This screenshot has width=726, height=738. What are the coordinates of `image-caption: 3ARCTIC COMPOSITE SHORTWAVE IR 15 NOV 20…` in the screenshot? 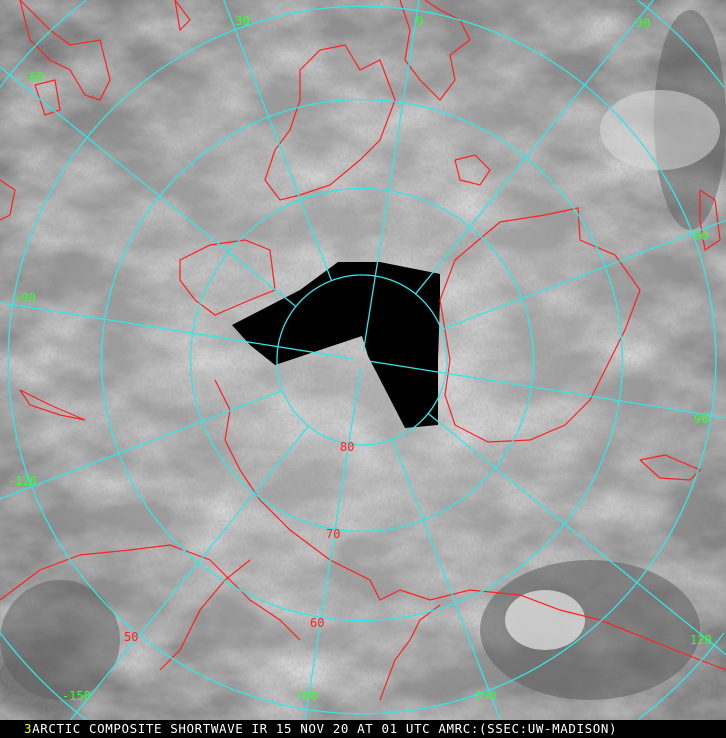 It's located at (363, 729).